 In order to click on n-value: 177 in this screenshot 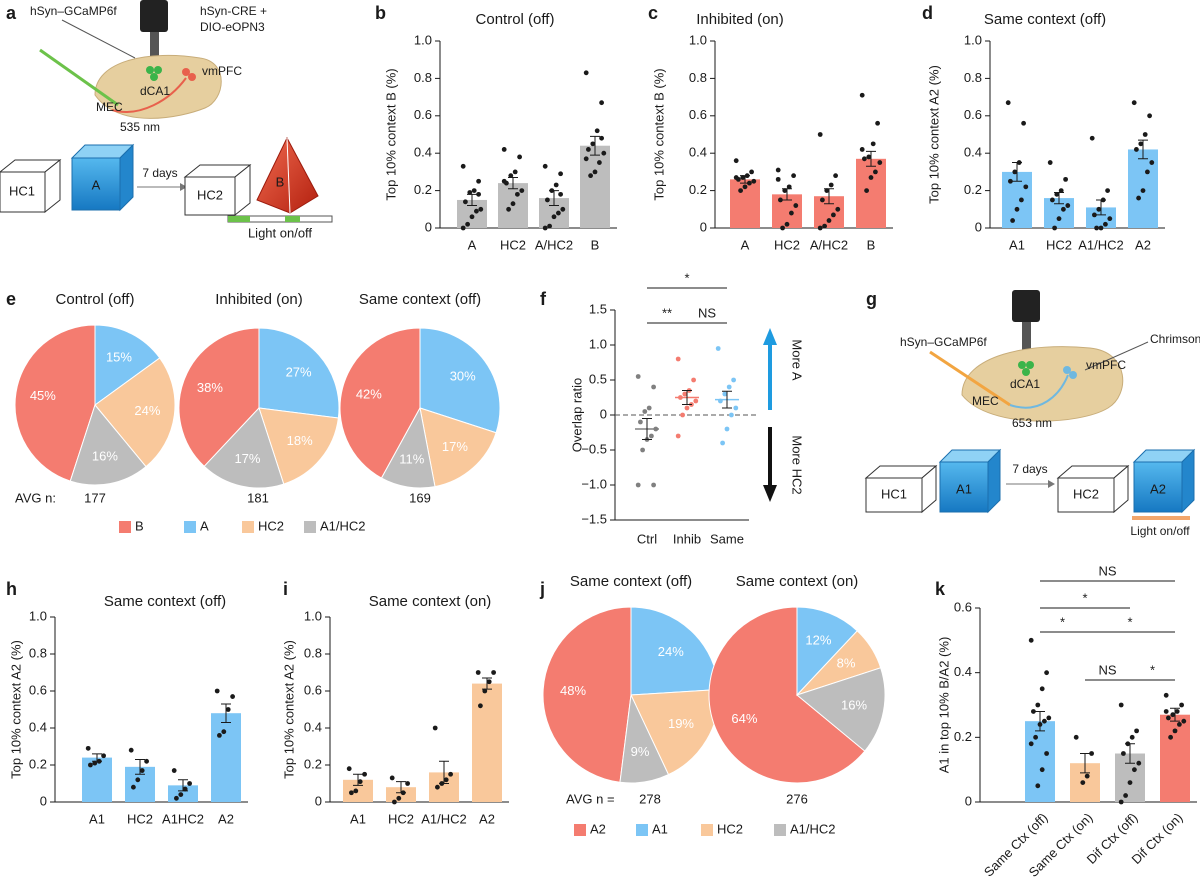, I will do `click(95, 497)`.